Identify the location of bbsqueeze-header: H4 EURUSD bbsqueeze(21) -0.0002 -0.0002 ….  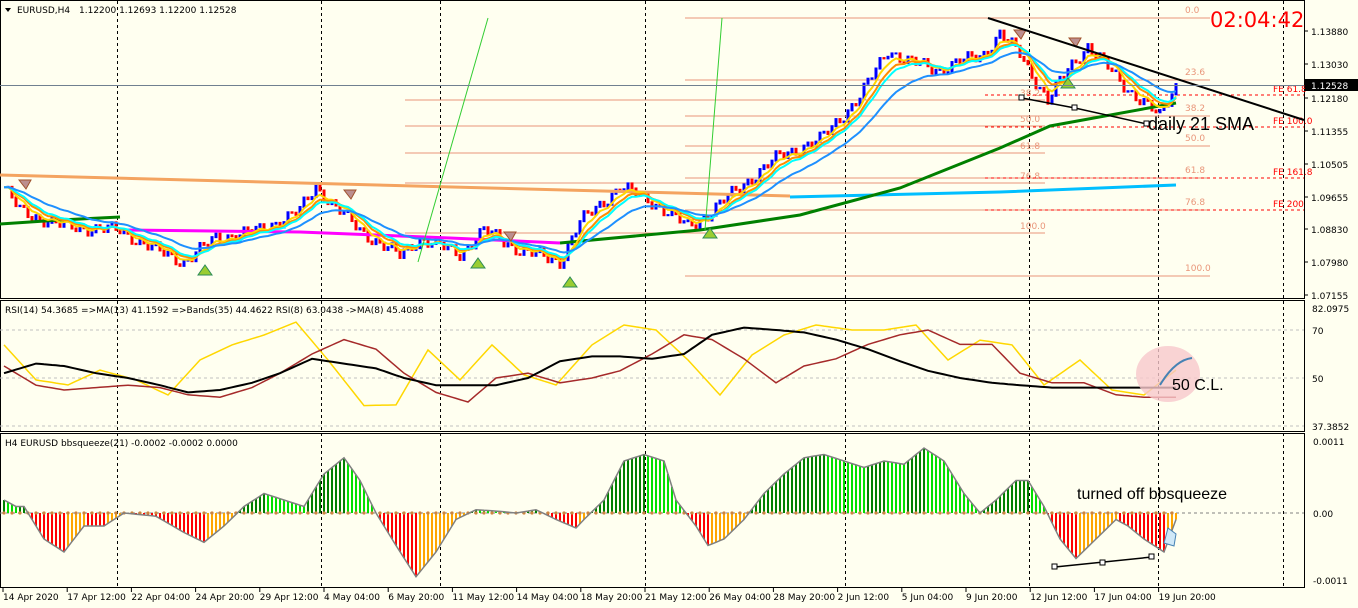
(121, 444).